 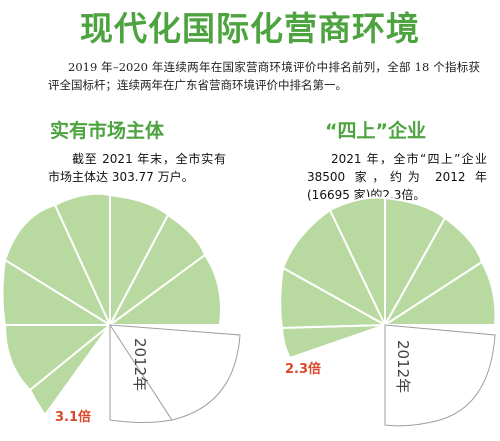 I want to click on year-2012-petal-edge, so click(x=141, y=374).